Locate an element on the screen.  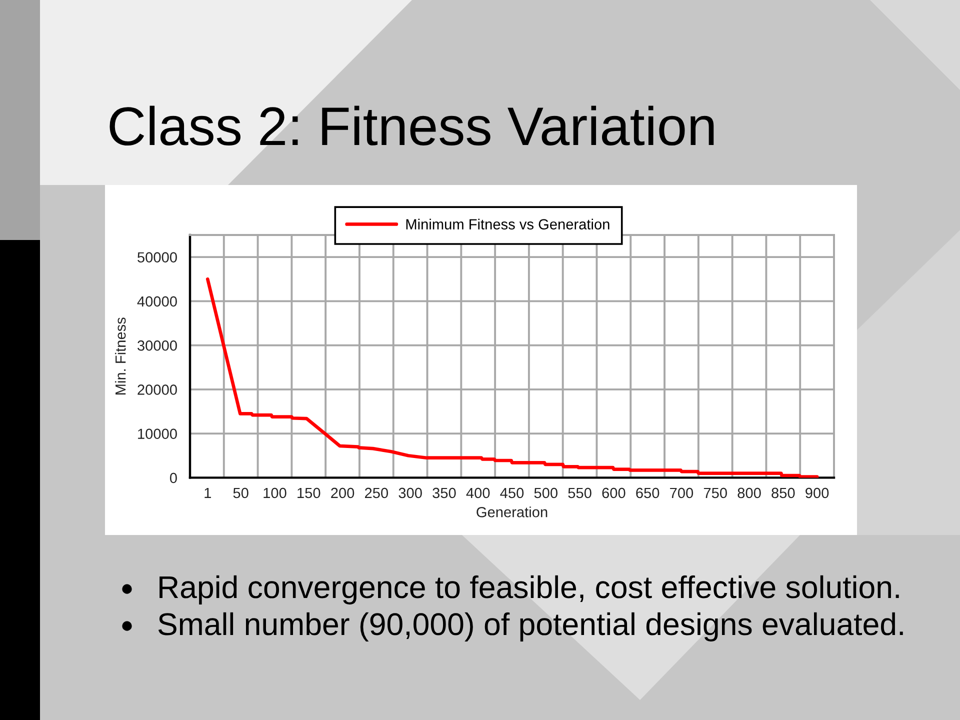
y-tick-label: 20000 is located at coordinates (157, 389).